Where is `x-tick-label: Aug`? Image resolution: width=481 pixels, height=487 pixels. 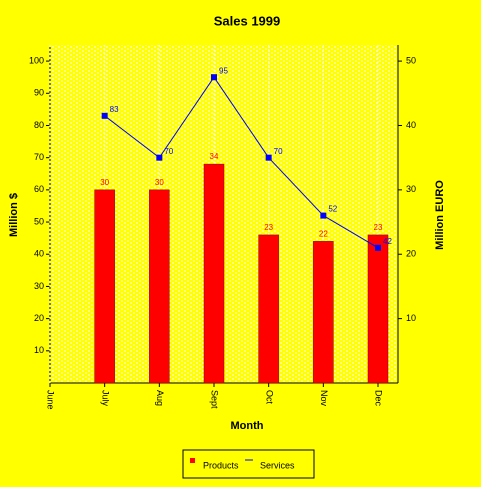 x-tick-label: Aug is located at coordinates (160, 398).